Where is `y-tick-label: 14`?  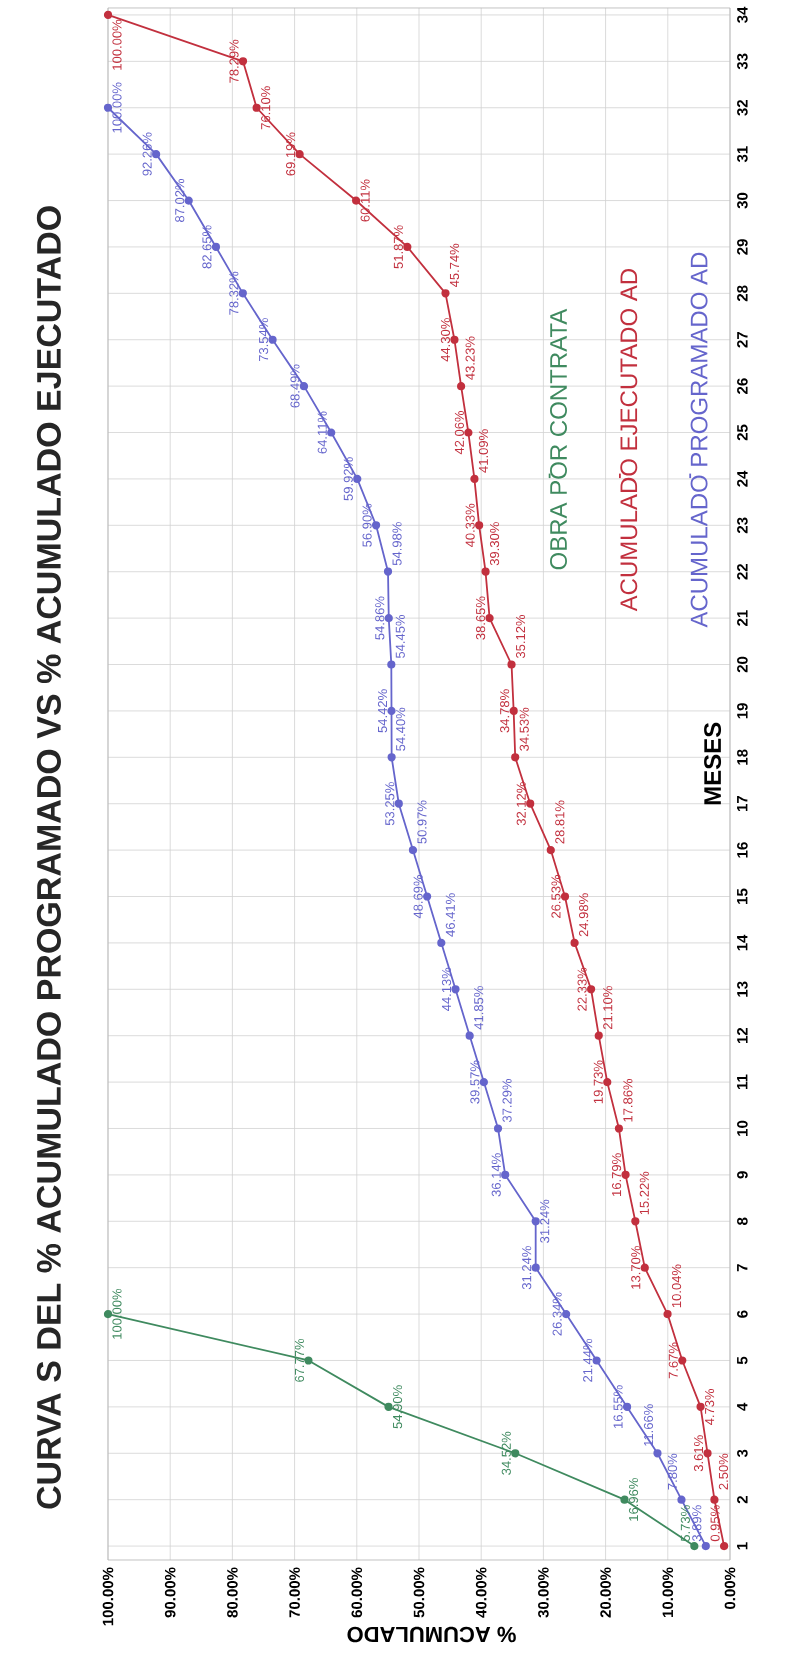 y-tick-label: 14 is located at coordinates (742, 942).